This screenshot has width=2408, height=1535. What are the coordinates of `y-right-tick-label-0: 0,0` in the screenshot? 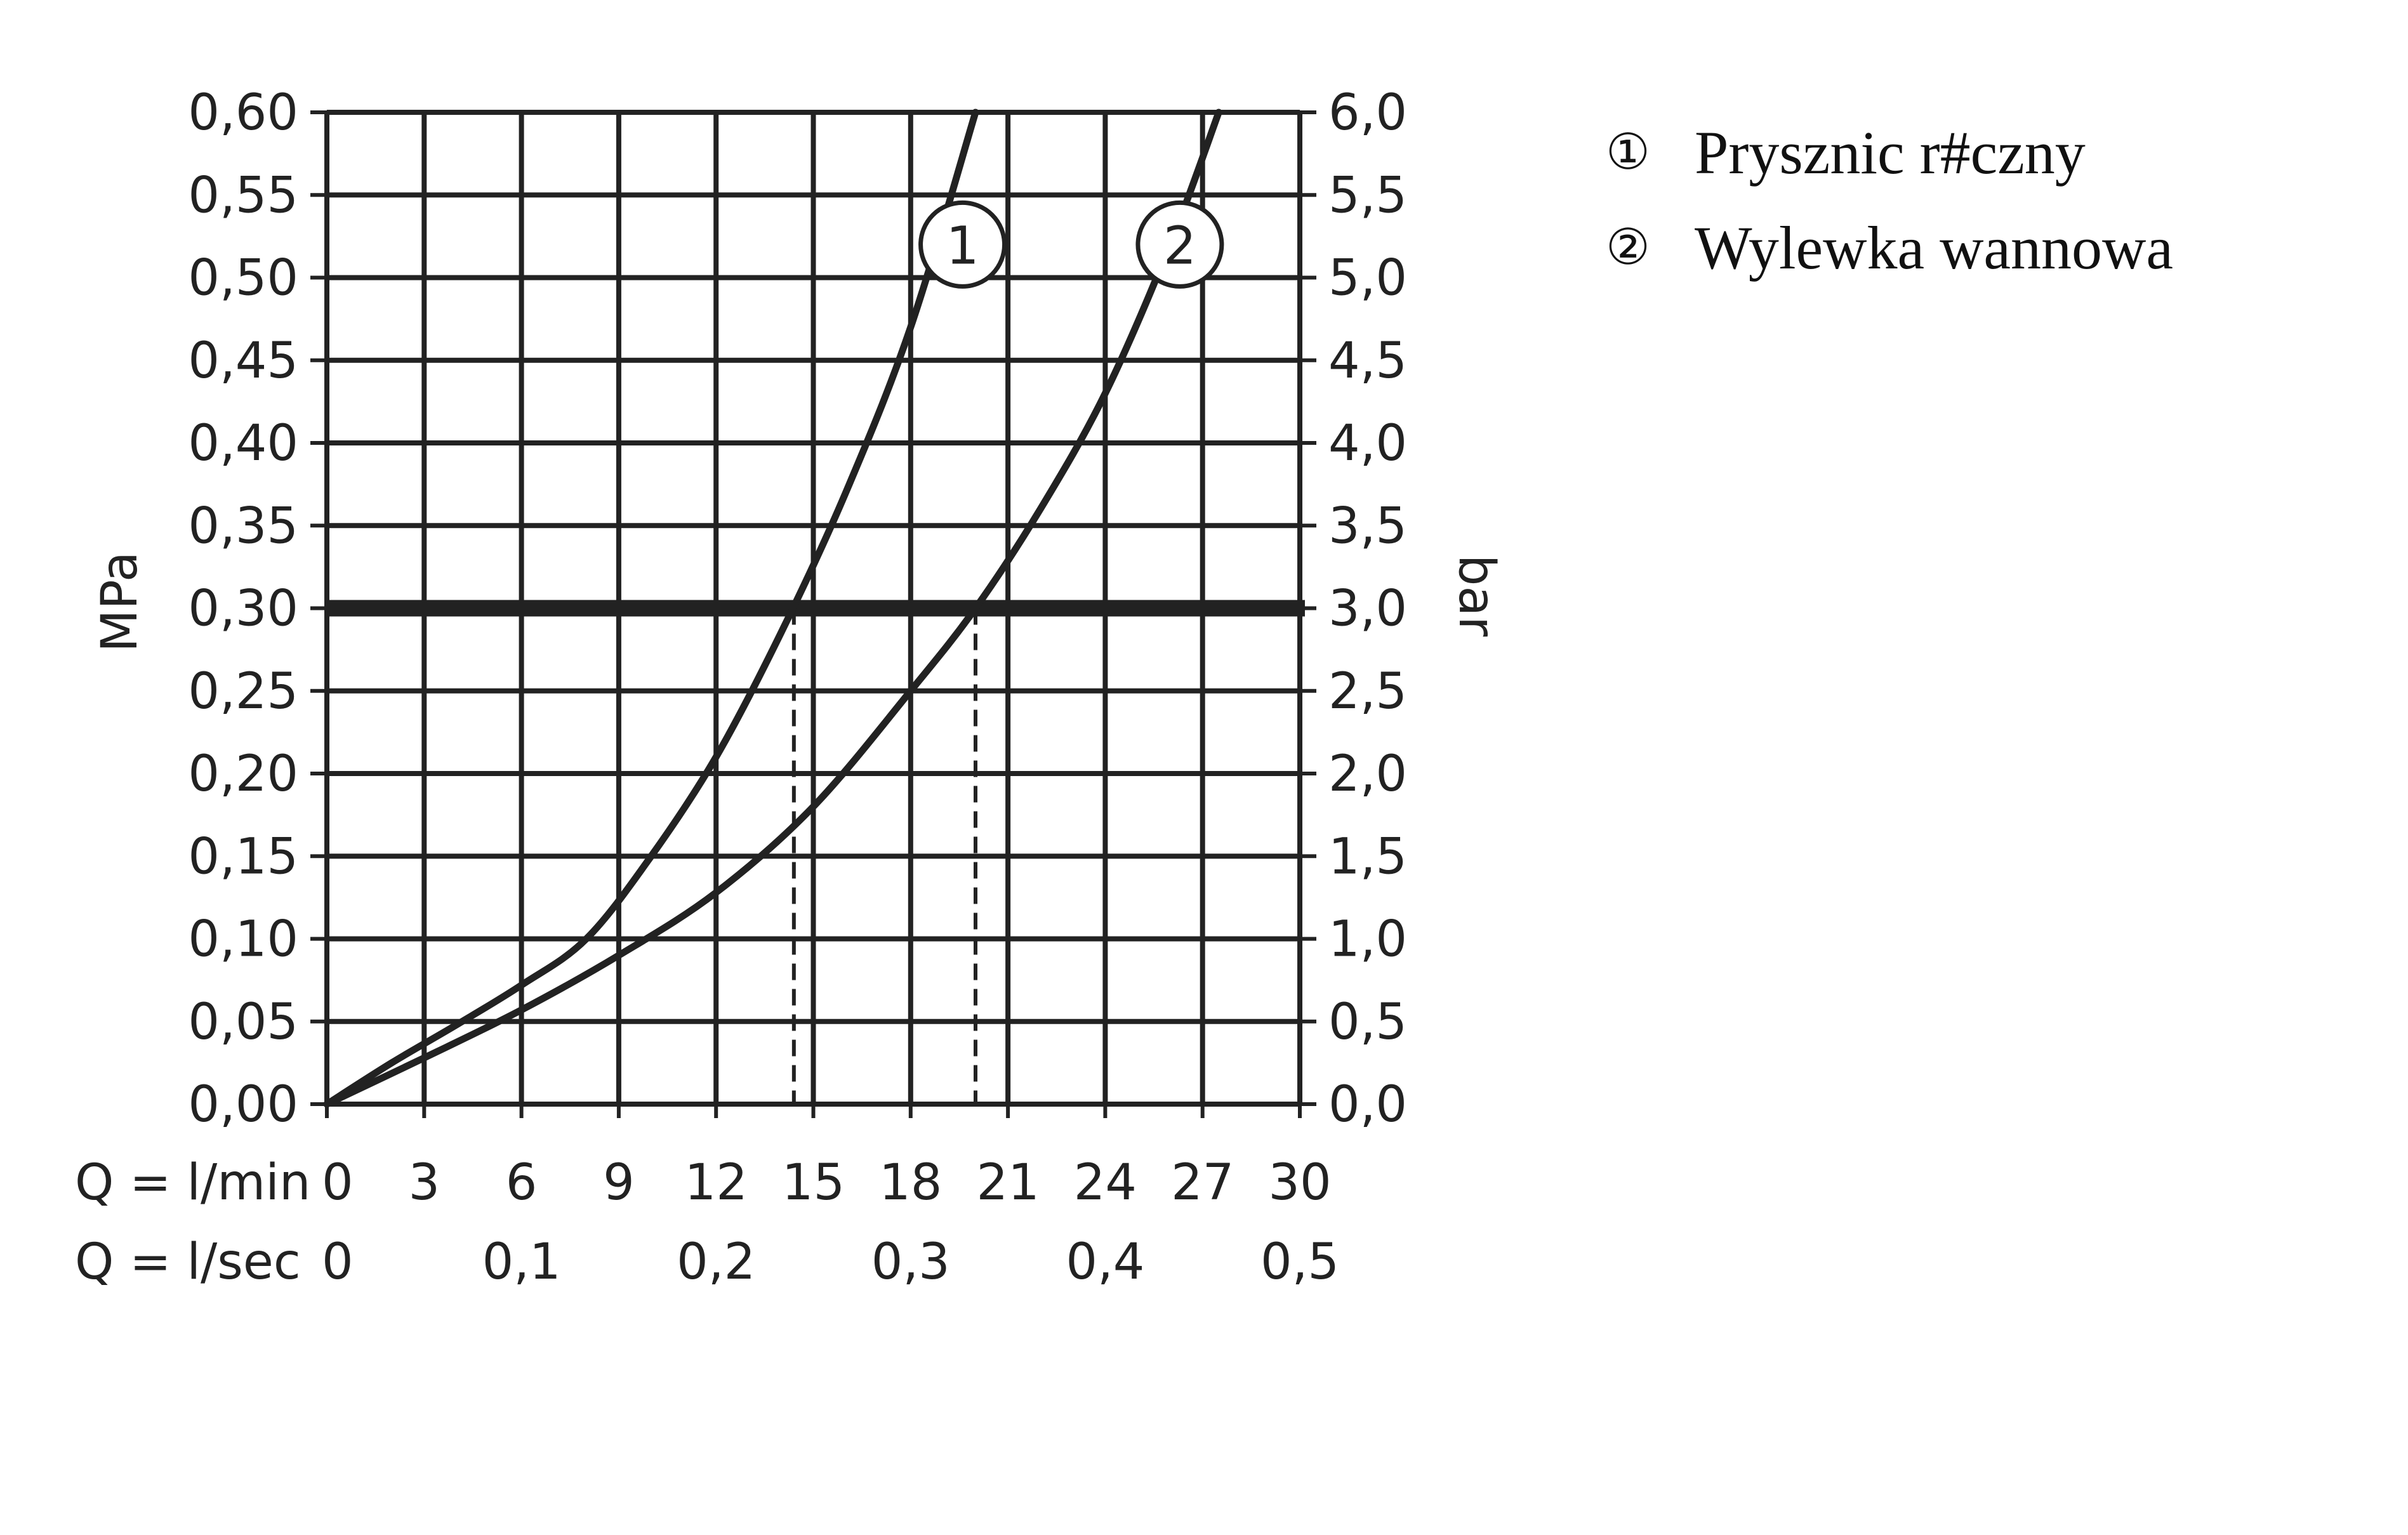 It's located at (1367, 1104).